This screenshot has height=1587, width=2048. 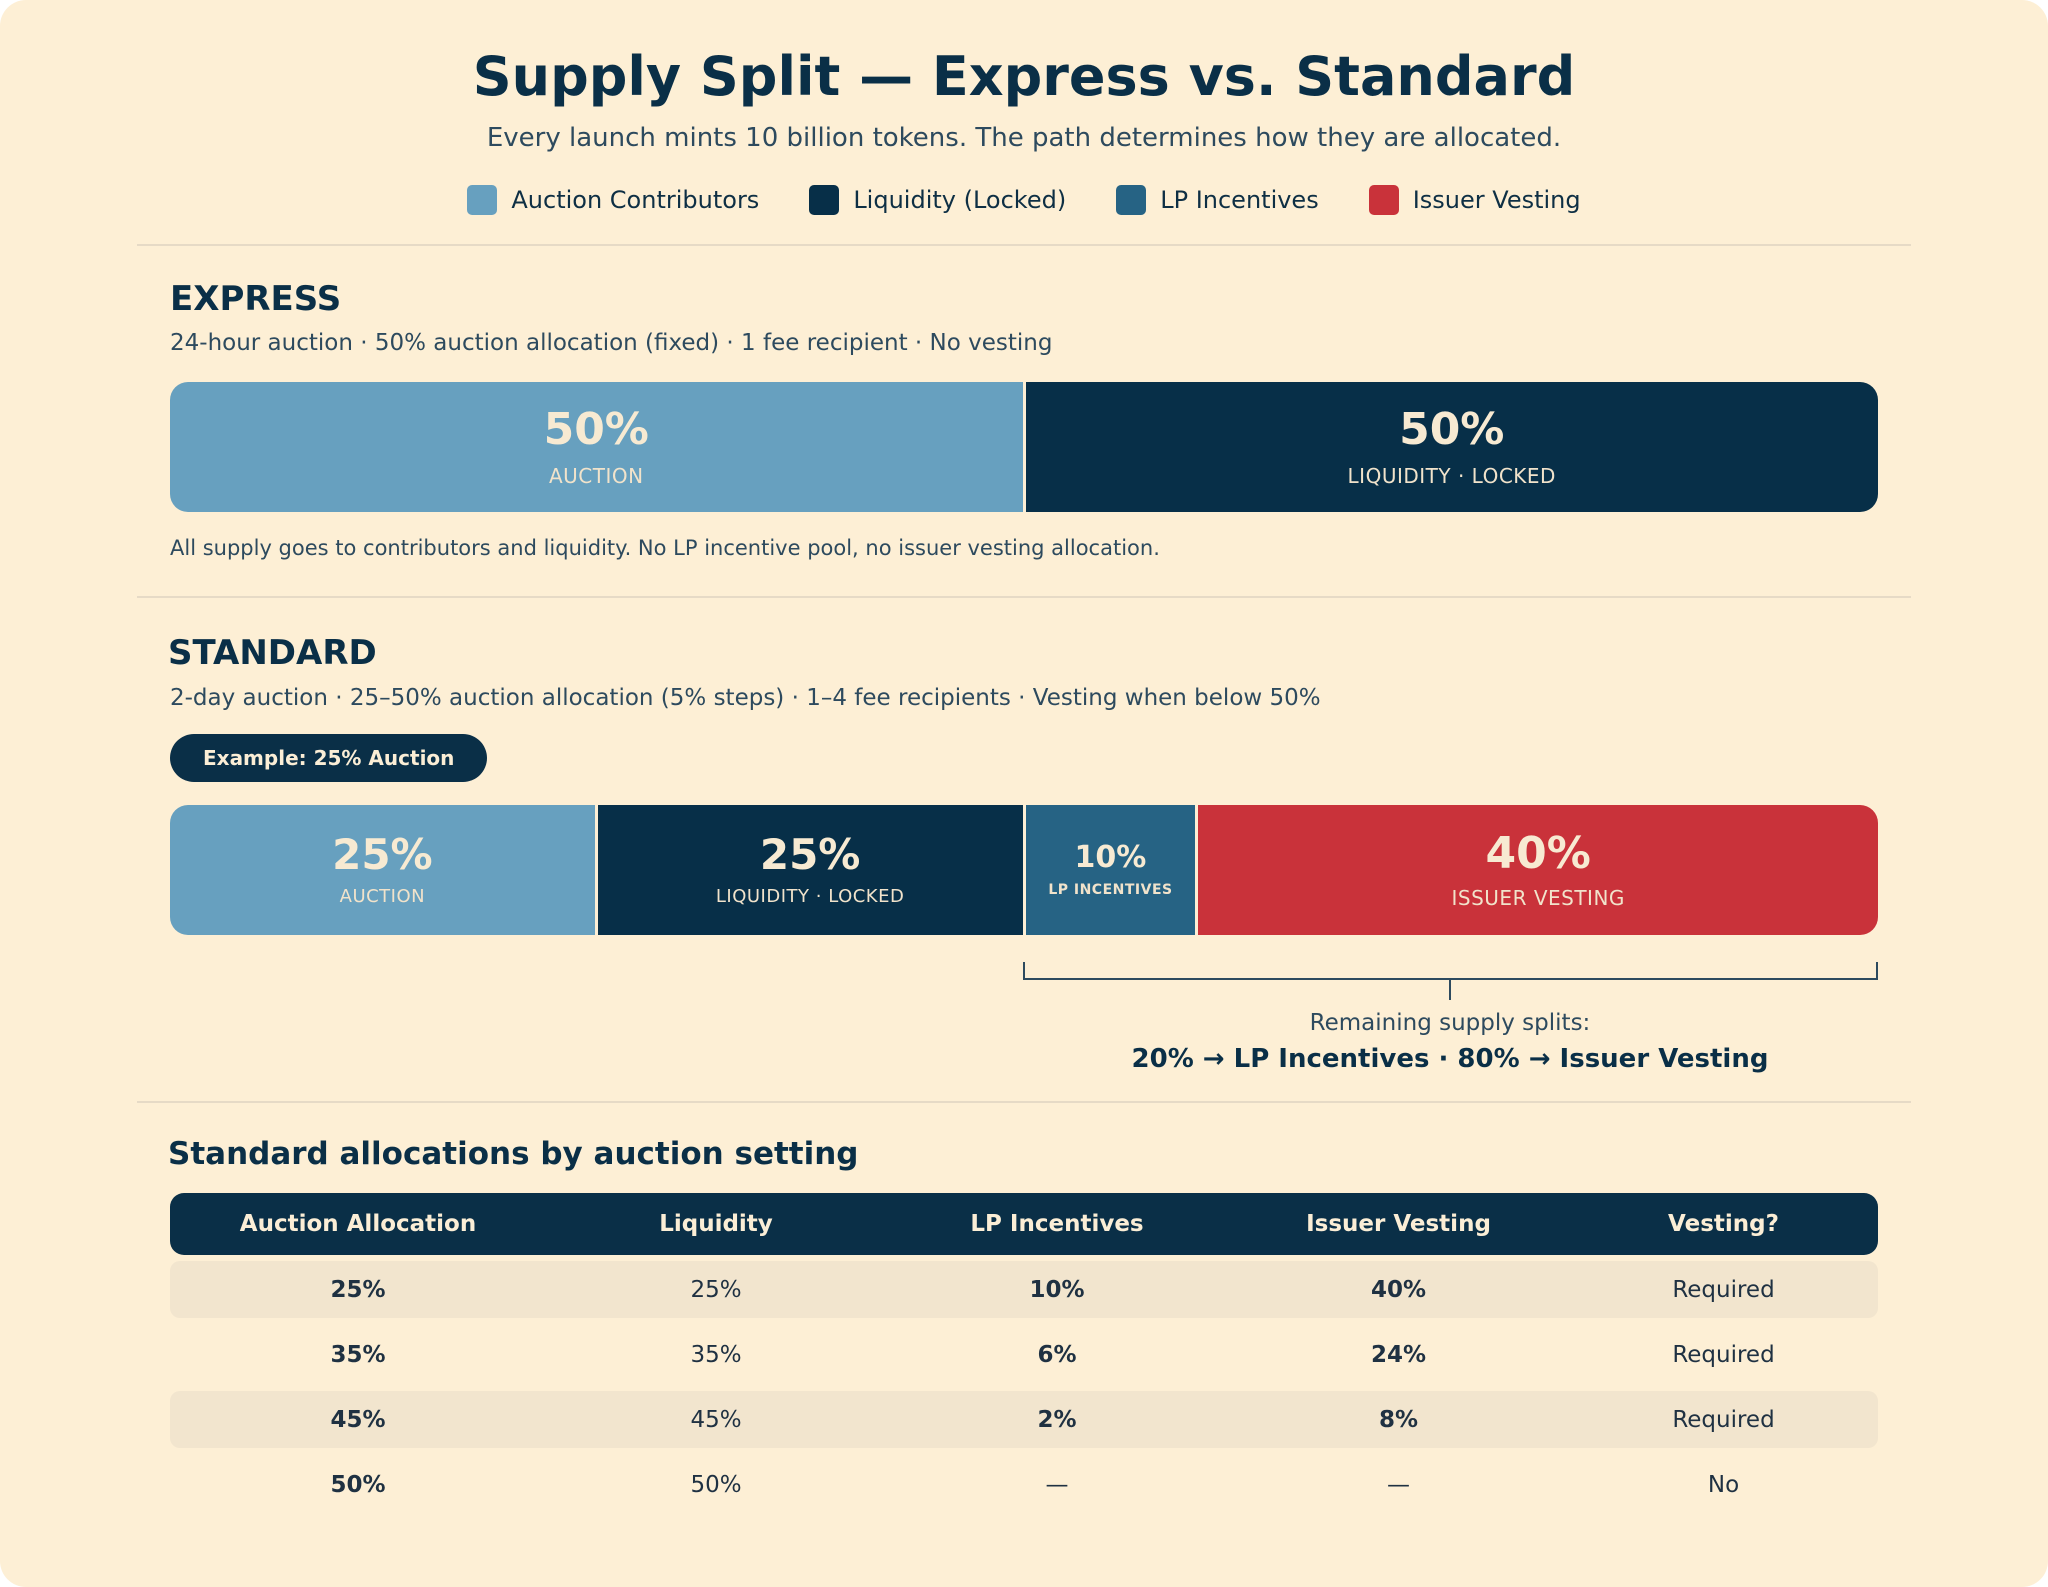 I want to click on standard-segment-auction: 25% AUCTION, so click(x=382, y=870).